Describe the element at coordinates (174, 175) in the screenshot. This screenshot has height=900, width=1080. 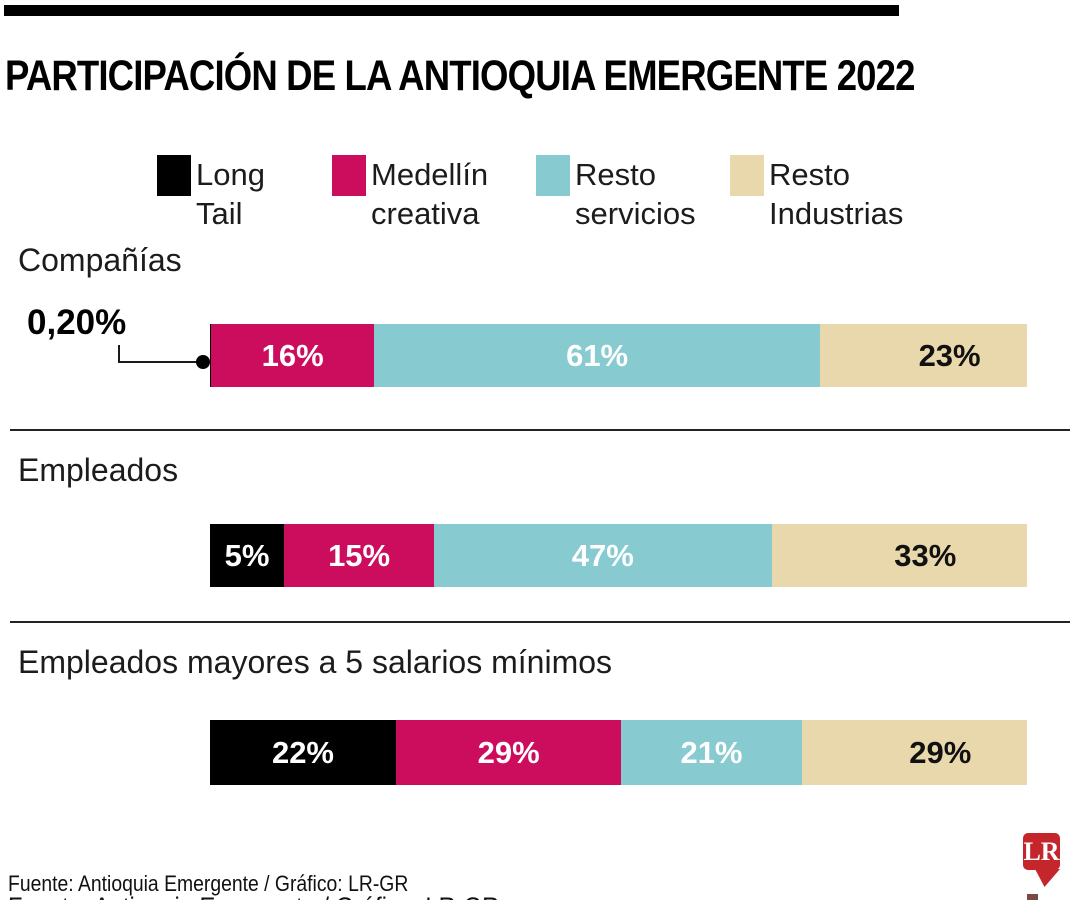
I see `legend-swatch-long-tail` at that location.